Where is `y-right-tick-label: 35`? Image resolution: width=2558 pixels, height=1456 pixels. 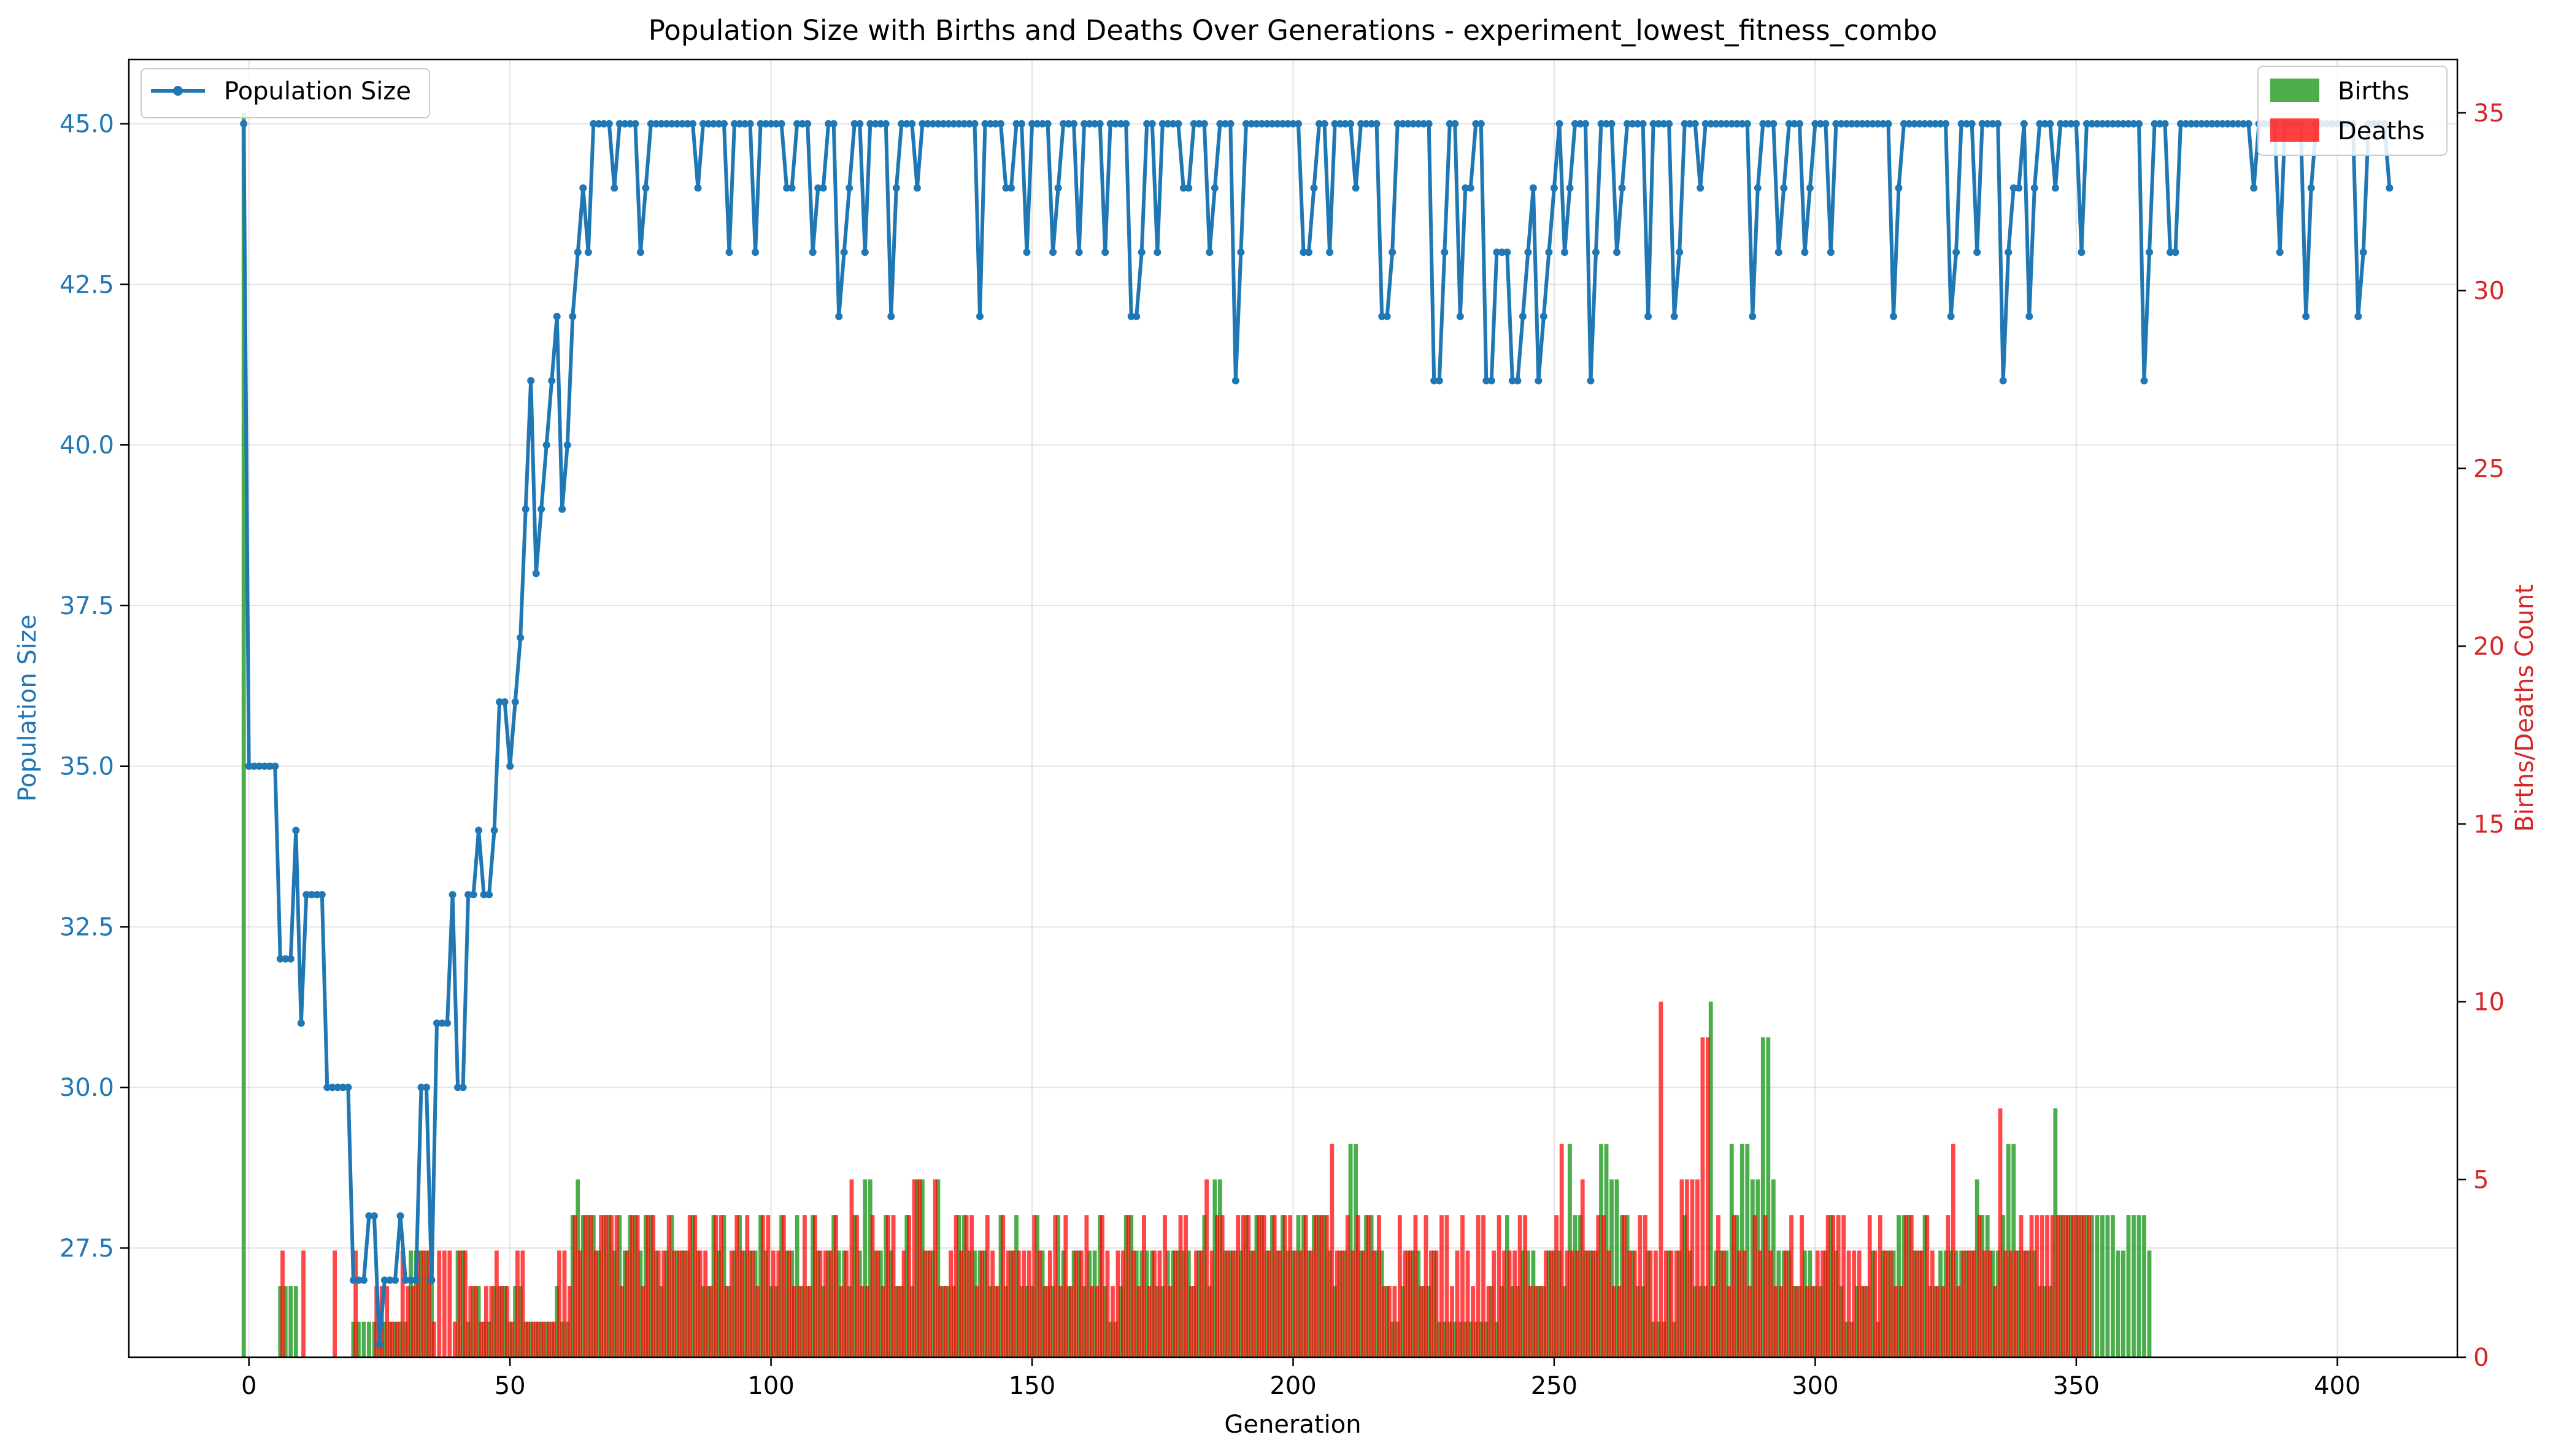
y-right-tick-label: 35 is located at coordinates (2489, 113).